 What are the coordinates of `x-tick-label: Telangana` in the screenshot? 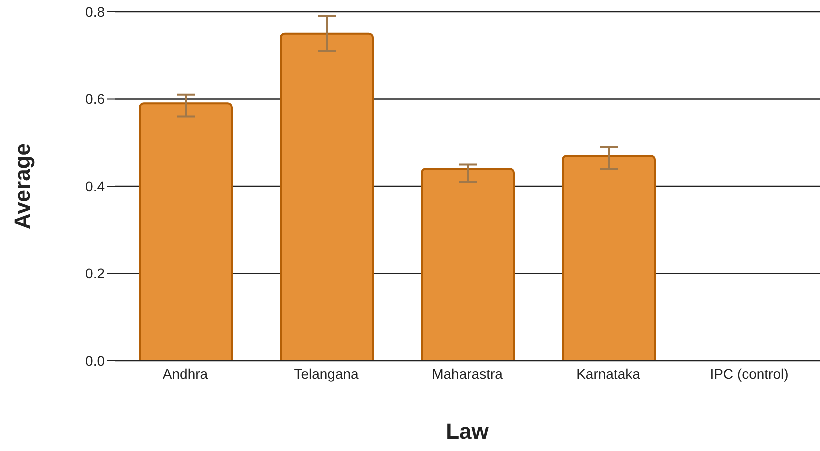 It's located at (327, 374).